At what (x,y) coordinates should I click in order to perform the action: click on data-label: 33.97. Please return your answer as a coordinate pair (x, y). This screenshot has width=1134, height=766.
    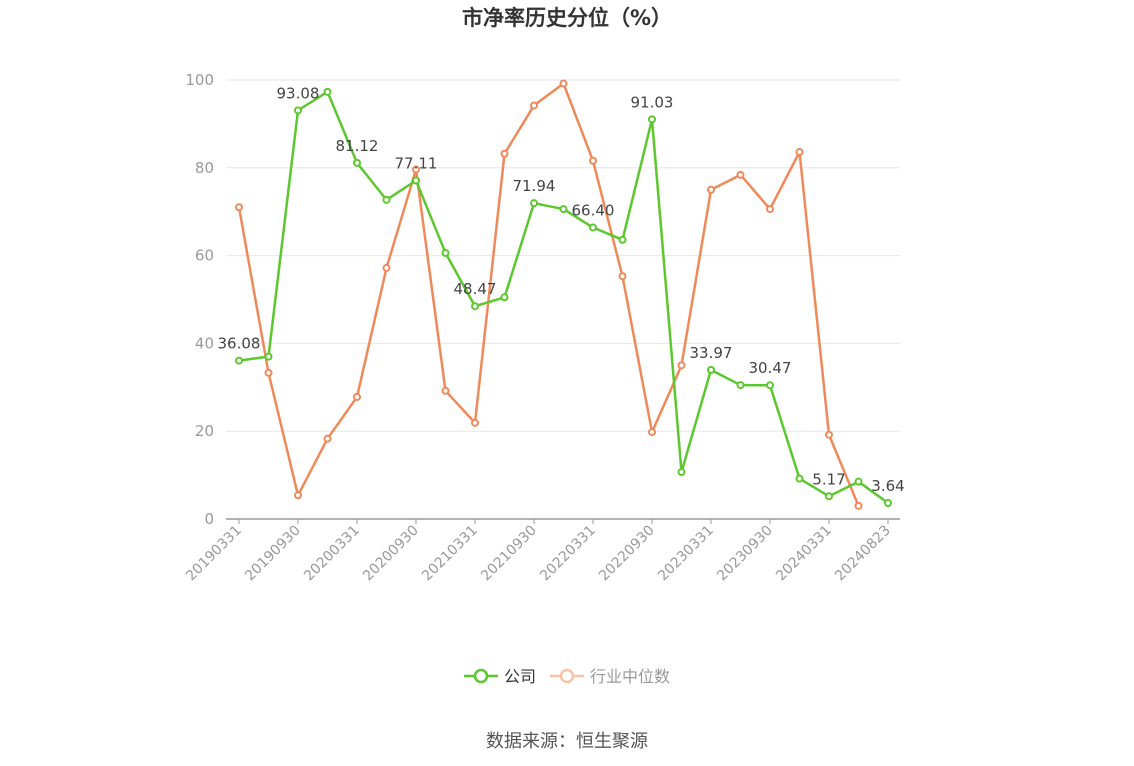
    Looking at the image, I should click on (711, 353).